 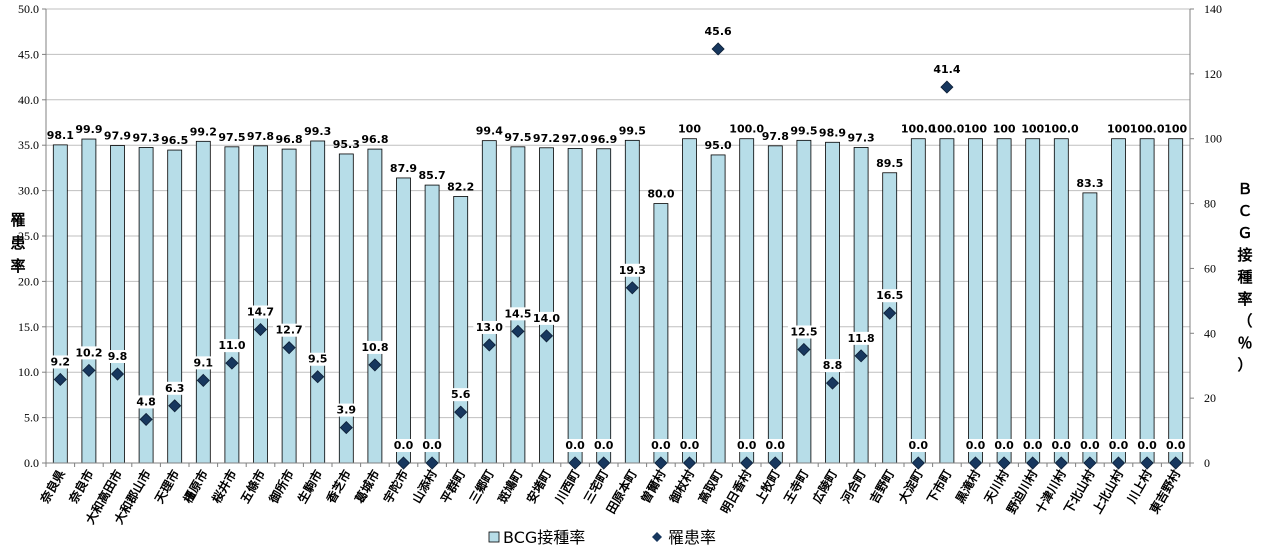 What do you see at coordinates (203, 131) in the screenshot?
I see `bar-data-label: 99.2` at bounding box center [203, 131].